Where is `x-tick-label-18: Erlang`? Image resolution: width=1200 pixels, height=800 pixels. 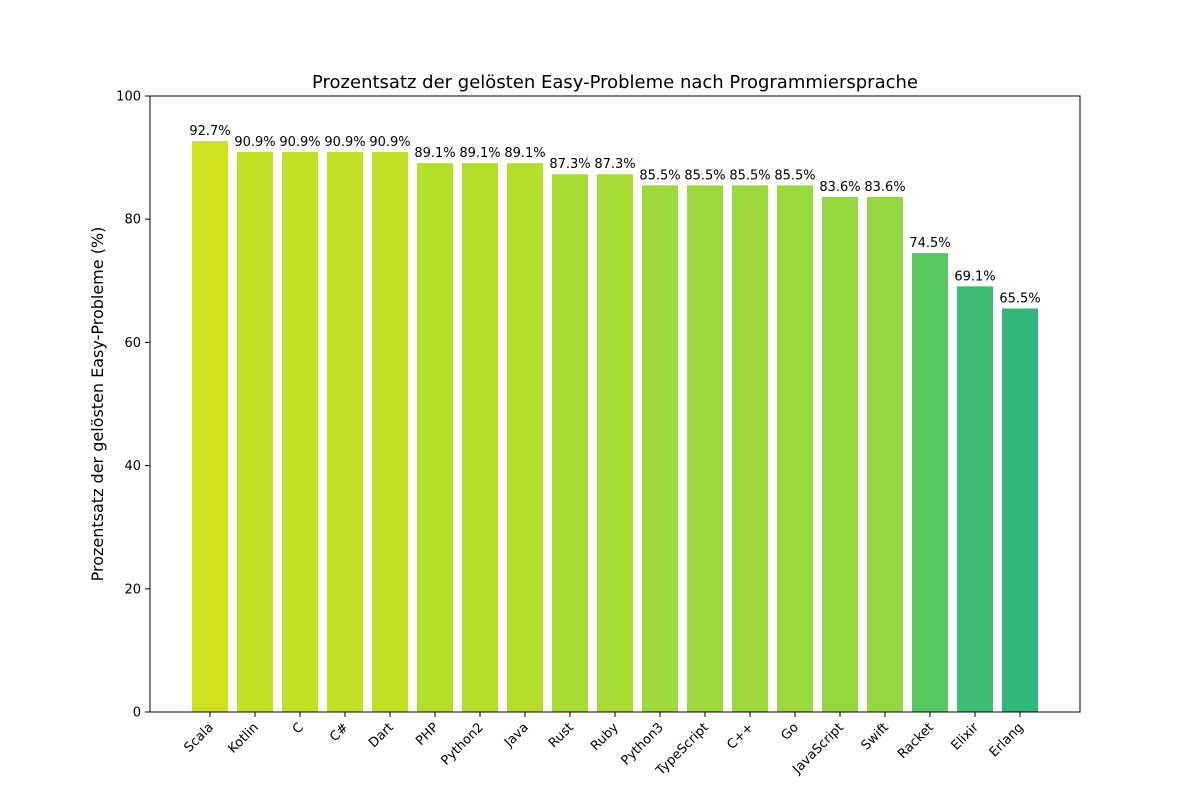 x-tick-label-18: Erlang is located at coordinates (1007, 740).